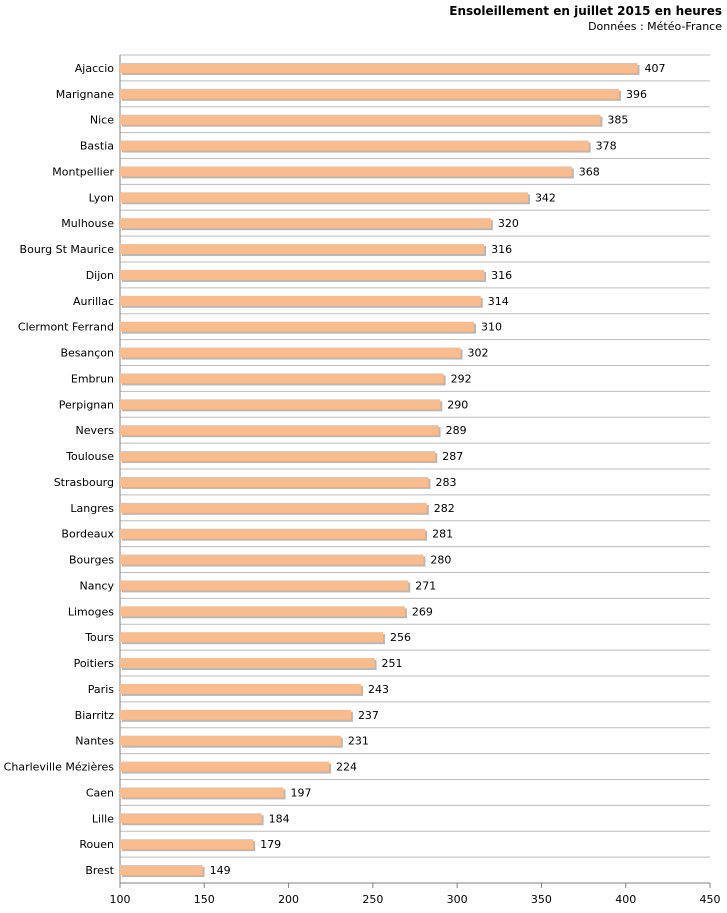 The width and height of the screenshot is (727, 913). I want to click on data-label: 280, so click(440, 560).